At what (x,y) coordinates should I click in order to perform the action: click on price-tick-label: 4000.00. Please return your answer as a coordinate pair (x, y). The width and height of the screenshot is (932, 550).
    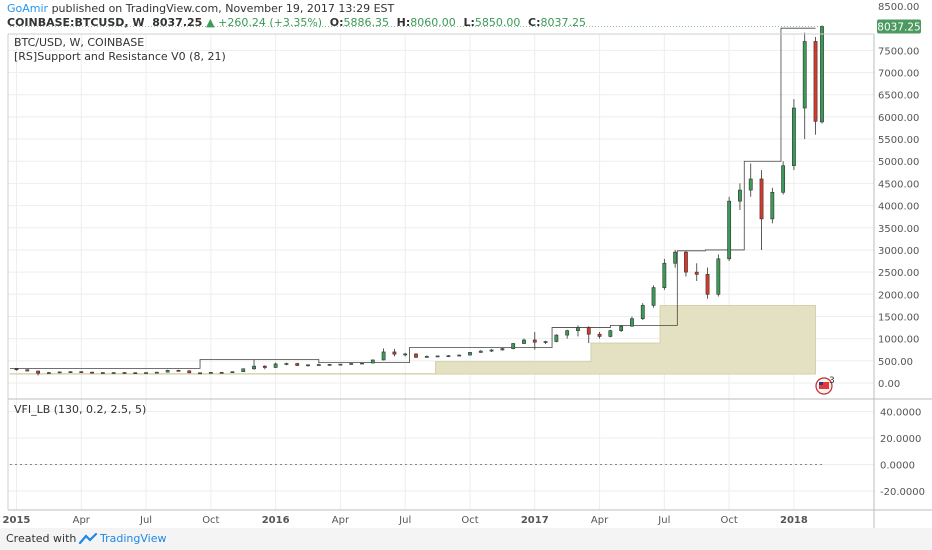
    Looking at the image, I should click on (898, 207).